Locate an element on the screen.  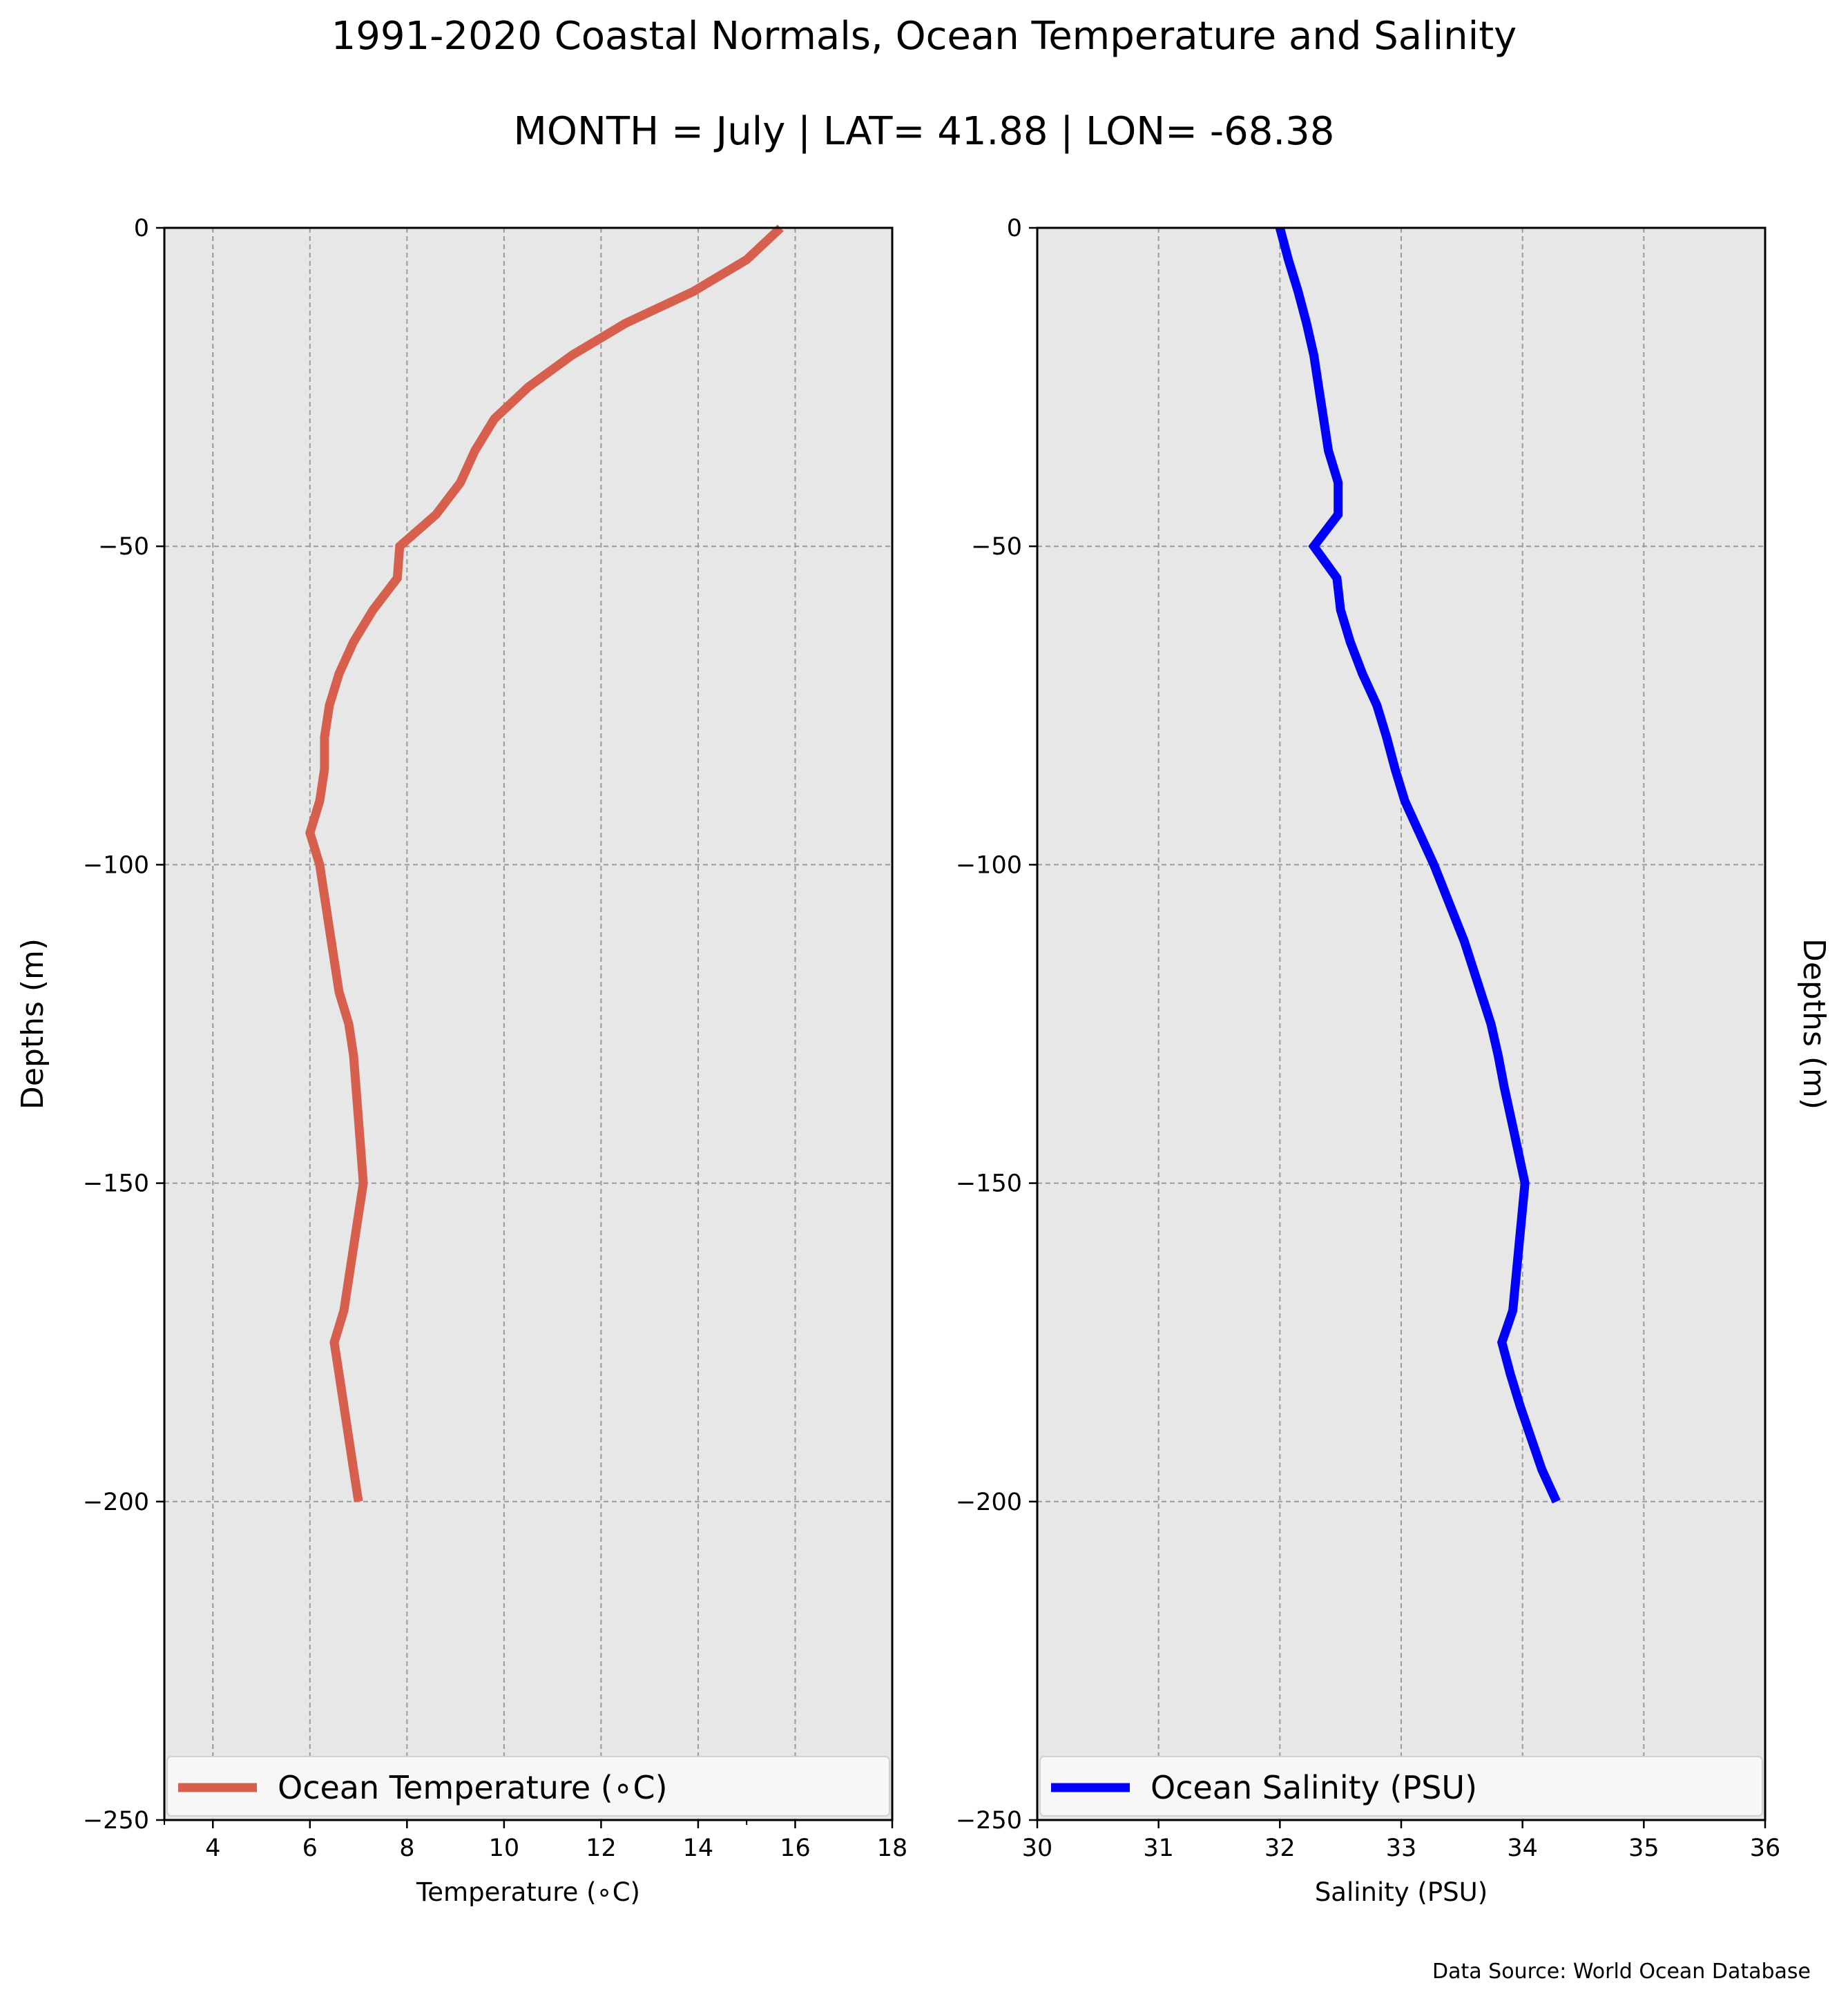
salinity-y-tick-label: −250 is located at coordinates (989, 1821).